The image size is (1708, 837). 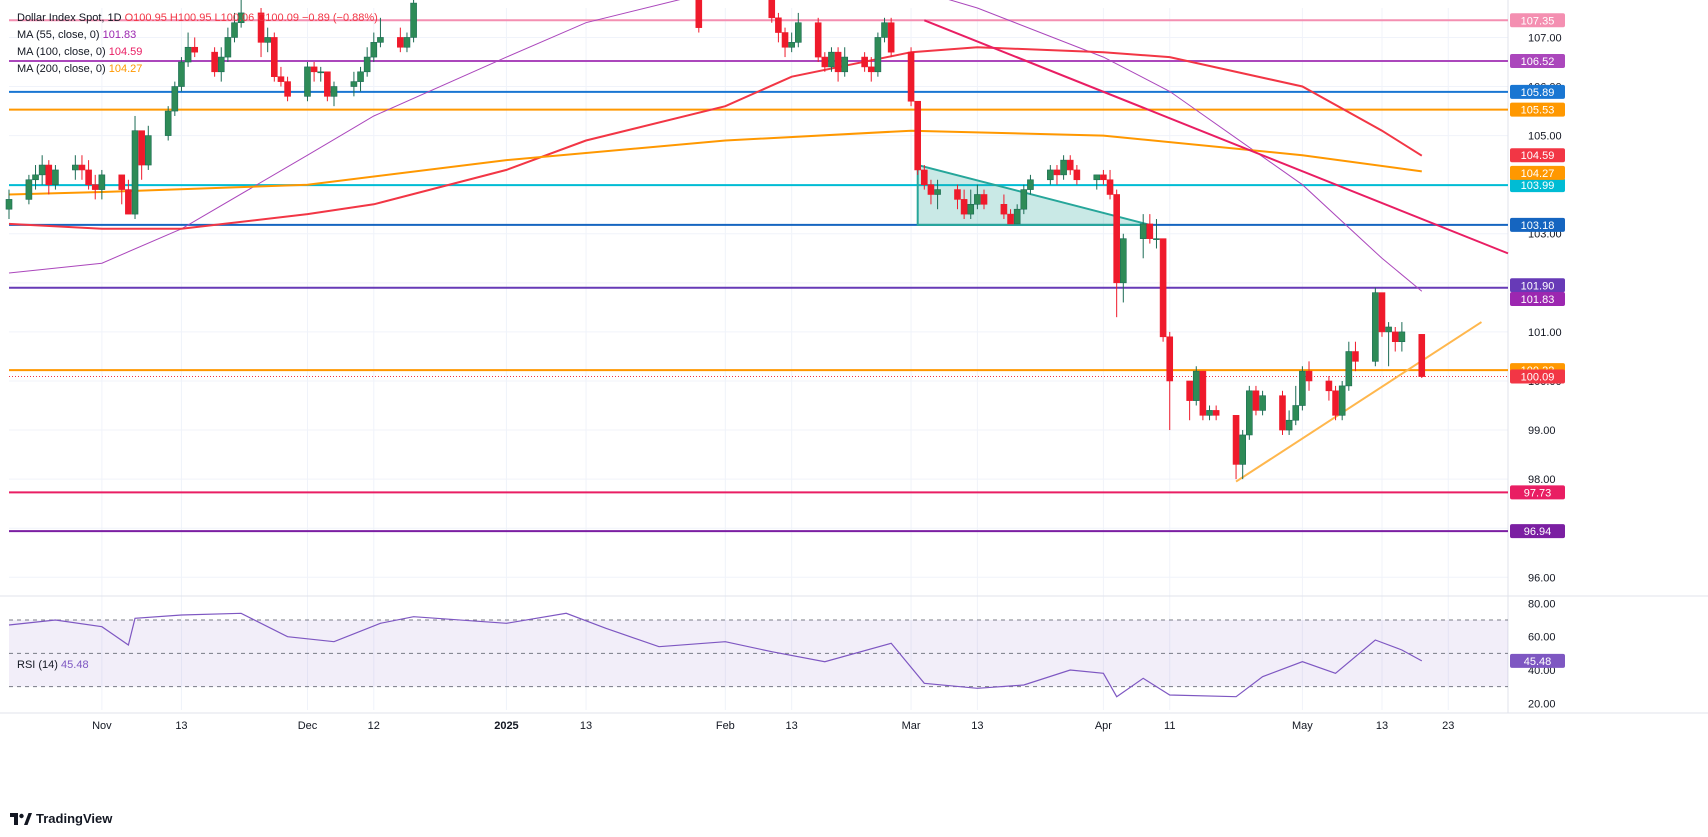 I want to click on time-tick-label: Mar, so click(x=911, y=726).